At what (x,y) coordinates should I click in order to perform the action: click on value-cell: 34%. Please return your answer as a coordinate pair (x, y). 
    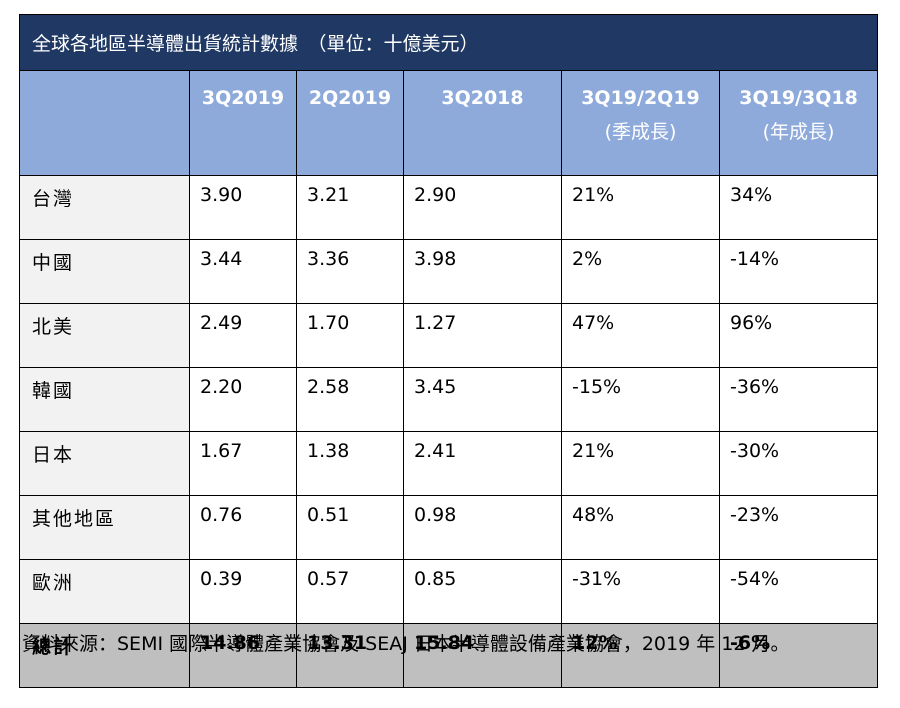
    Looking at the image, I should click on (798, 207).